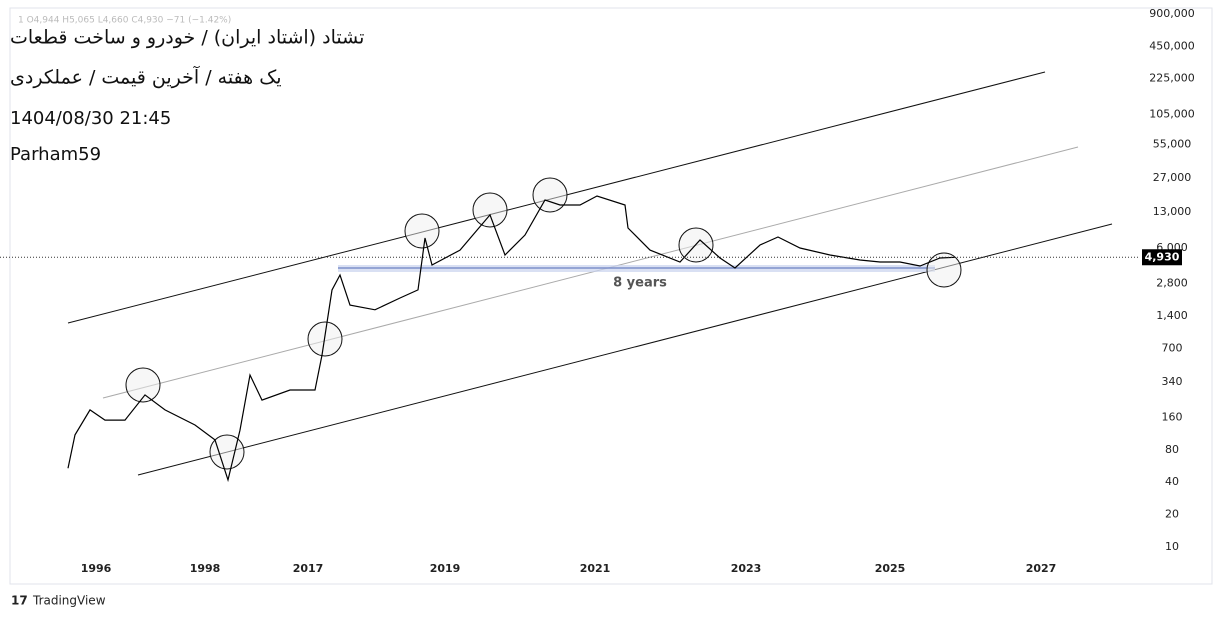  What do you see at coordinates (640, 283) in the screenshot?
I see `annotation: 8 years` at bounding box center [640, 283].